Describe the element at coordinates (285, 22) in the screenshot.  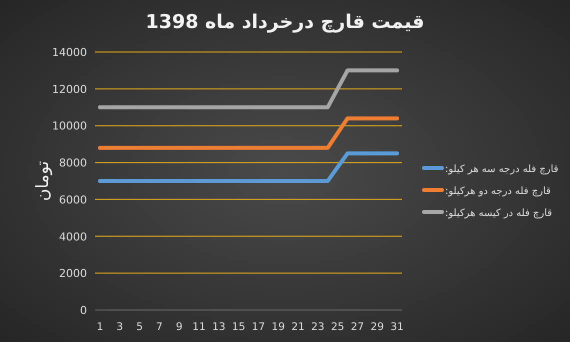
I see `chart-title: قیمت قارچ درخرداد ماه 1398` at that location.